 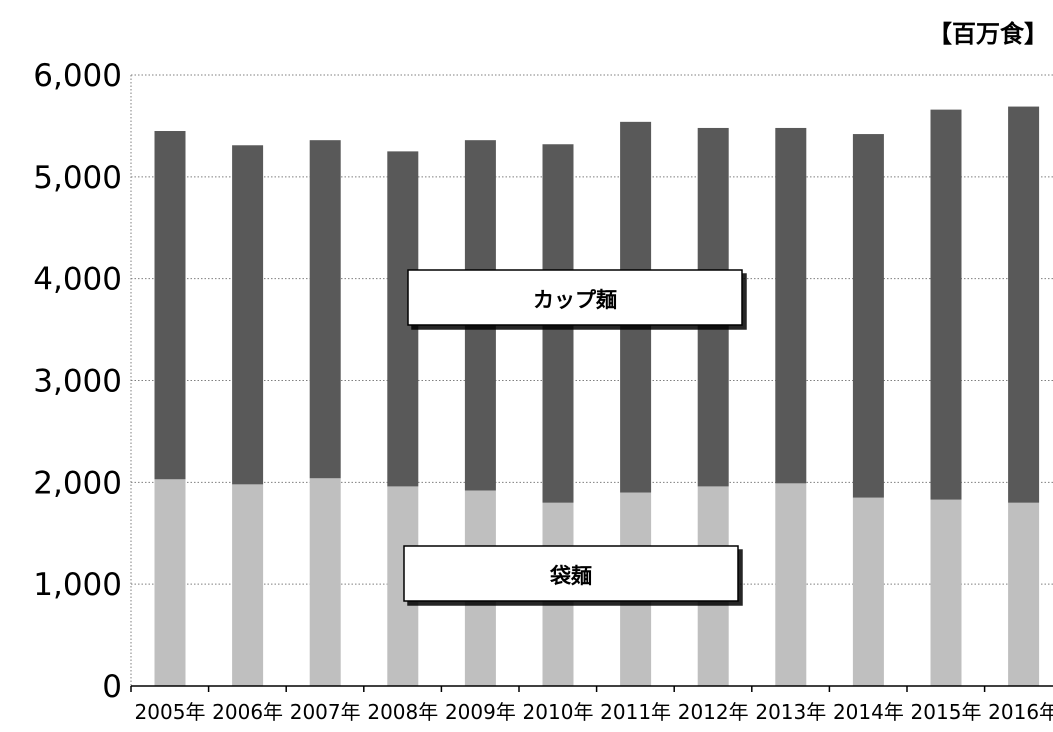 I want to click on y-tick-label: 2,000, so click(x=77, y=483).